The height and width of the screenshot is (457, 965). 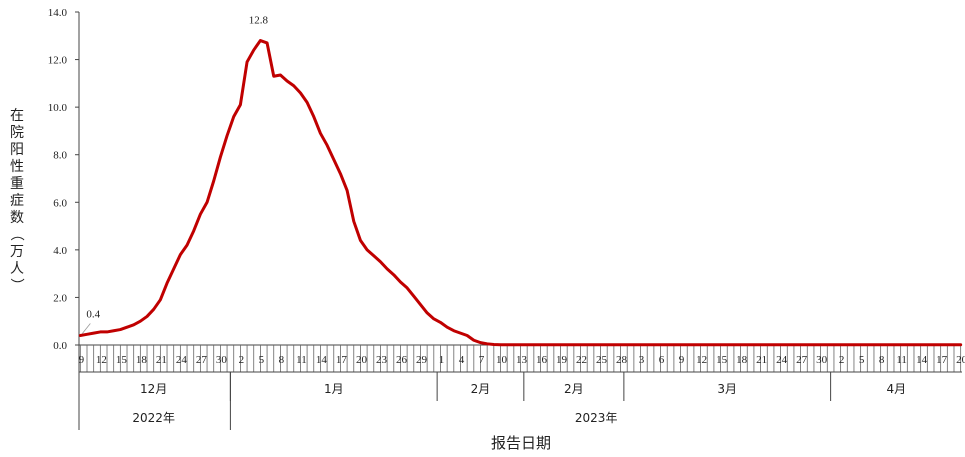 I want to click on year-label: 2022年, so click(x=153, y=418).